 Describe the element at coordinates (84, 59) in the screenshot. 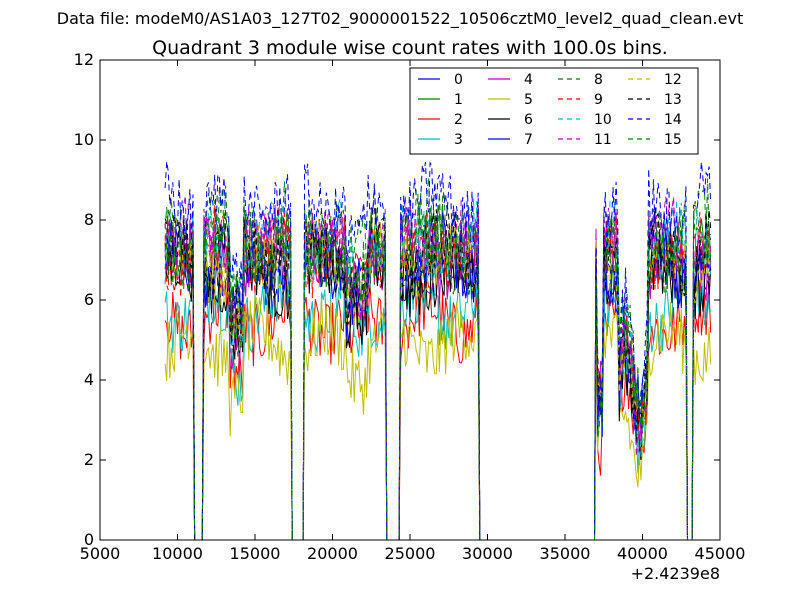

I see `y-tick-label: 12` at that location.